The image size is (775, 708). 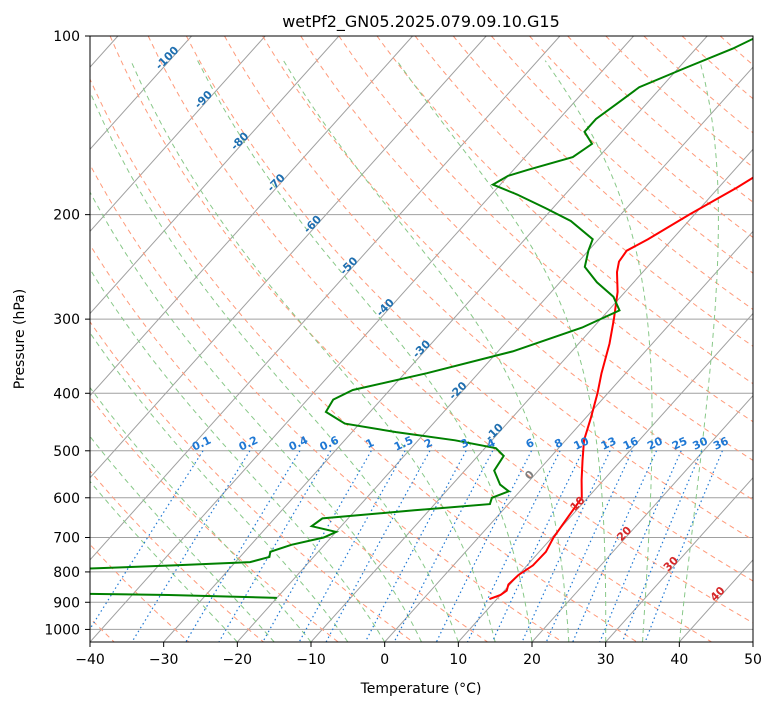 What do you see at coordinates (753, 660) in the screenshot?
I see `x-tick-label: 50` at bounding box center [753, 660].